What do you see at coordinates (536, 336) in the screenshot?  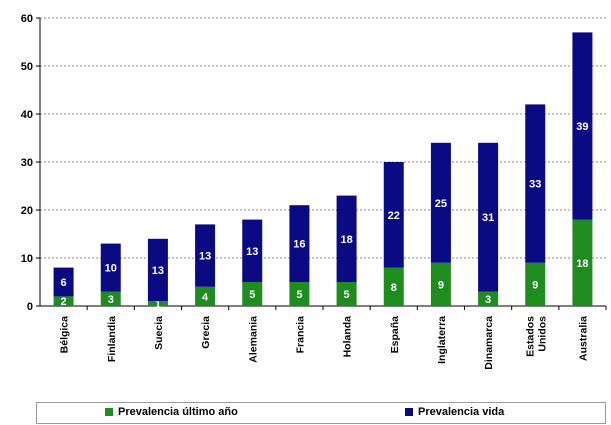 I see `x-tick-label: EstadosUnidos` at bounding box center [536, 336].